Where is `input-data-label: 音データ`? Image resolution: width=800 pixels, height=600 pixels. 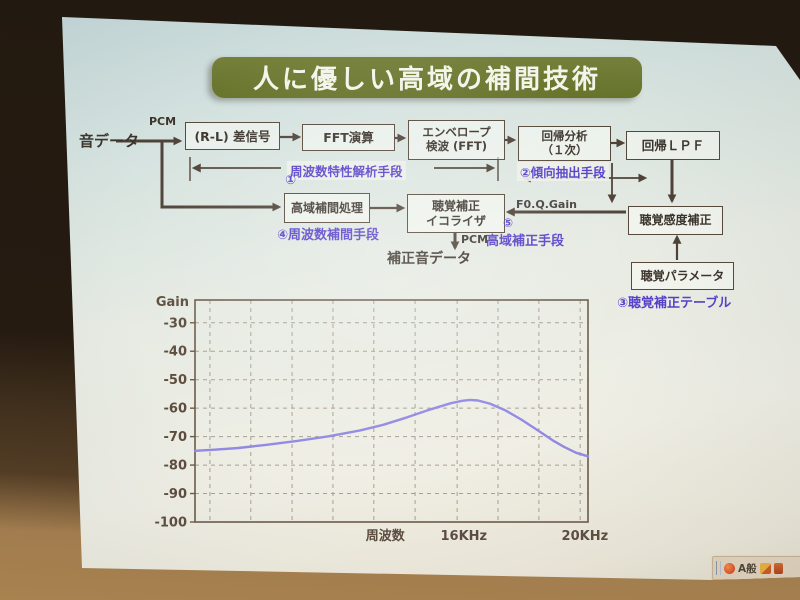 input-data-label: 音データ is located at coordinates (109, 141).